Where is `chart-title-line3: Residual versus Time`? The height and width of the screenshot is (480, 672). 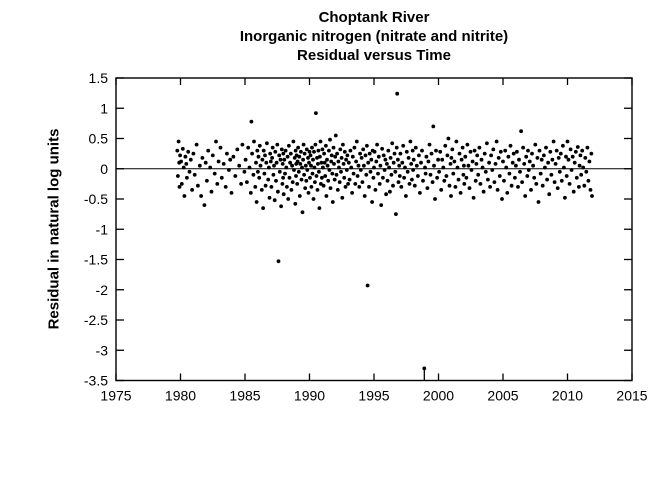 chart-title-line3: Residual versus Time is located at coordinates (374, 55).